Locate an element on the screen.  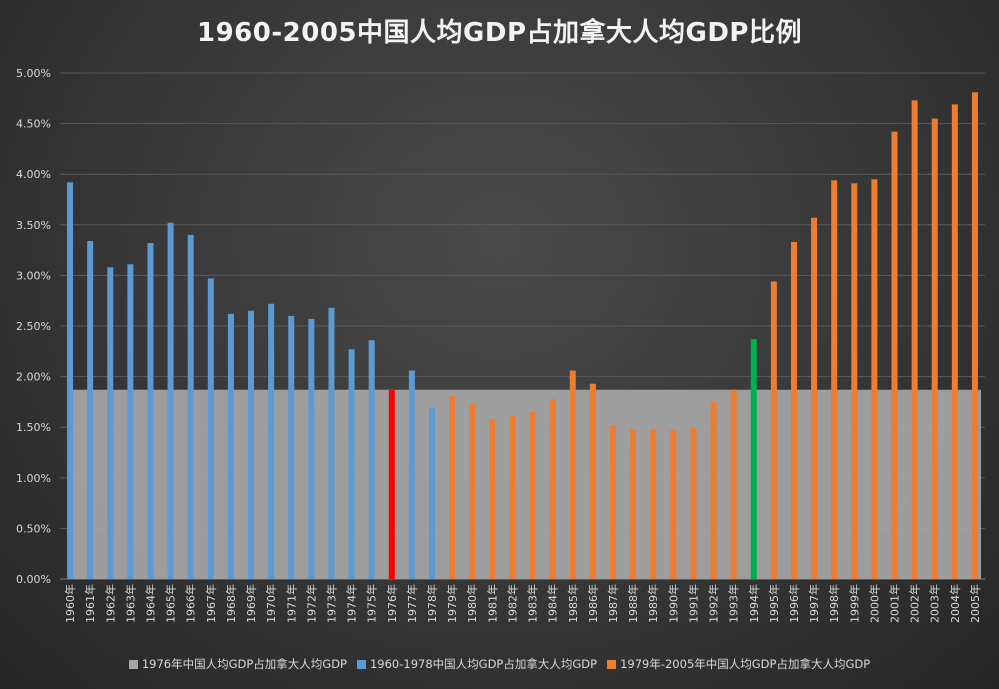
x-tick-label: 1990年 is located at coordinates (673, 603).